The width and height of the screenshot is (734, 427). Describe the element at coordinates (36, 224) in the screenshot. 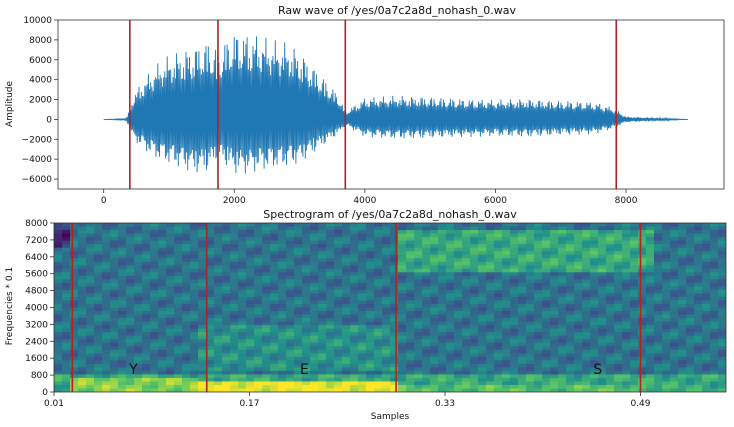

I see `spec-y-tick-label: 8000` at that location.